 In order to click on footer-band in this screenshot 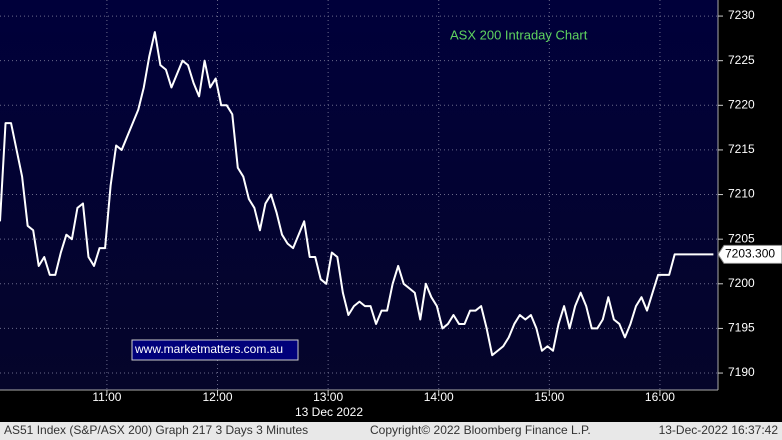, I will do `click(391, 431)`.